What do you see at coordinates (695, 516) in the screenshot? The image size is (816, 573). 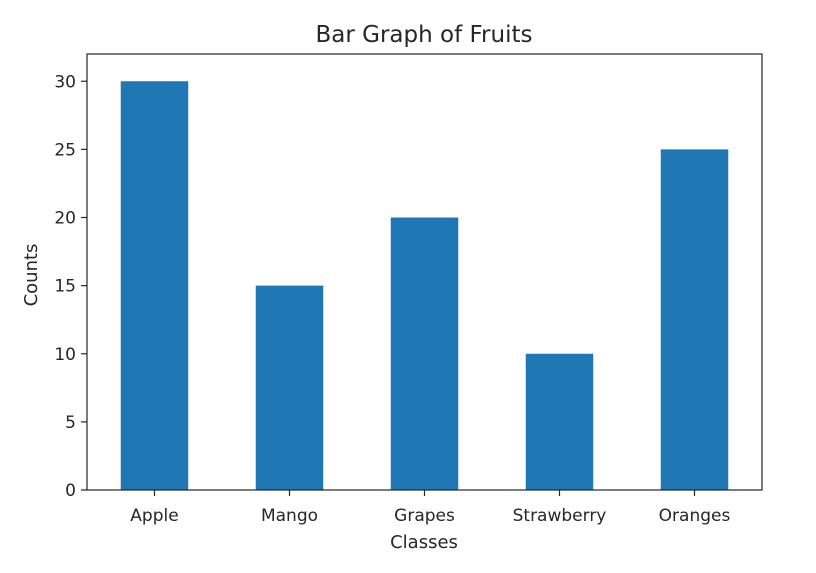 I see `x-tick-label: Oranges` at bounding box center [695, 516].